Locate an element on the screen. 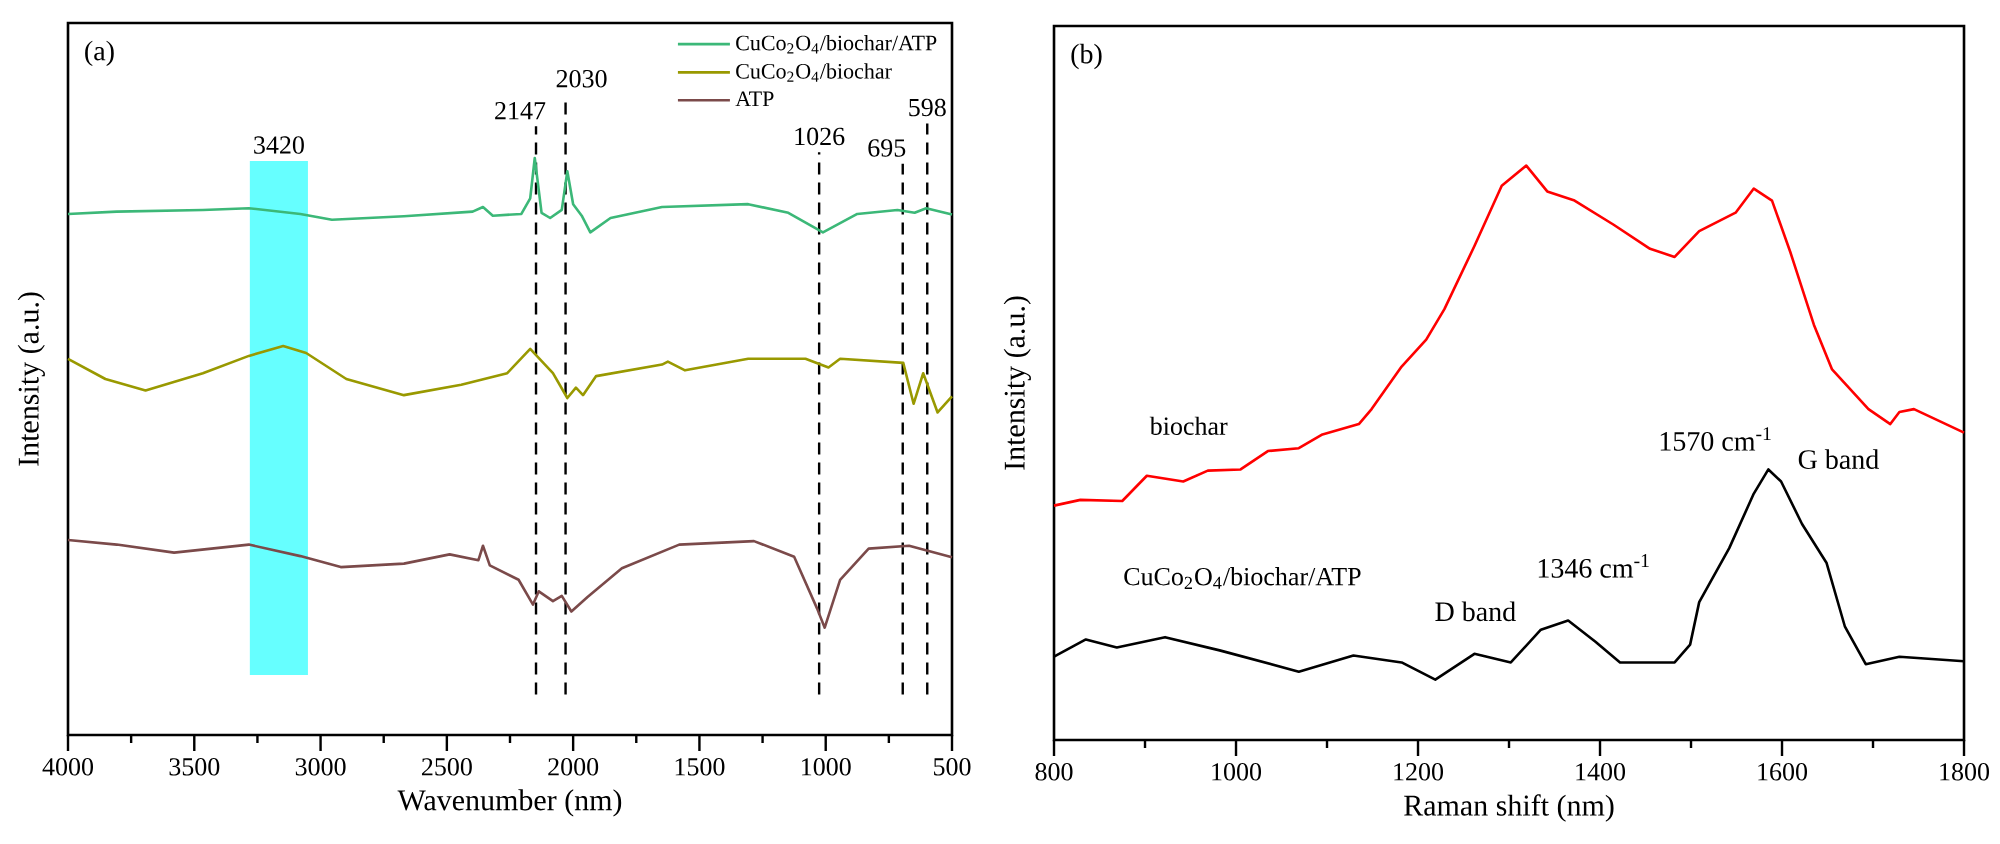 This screenshot has width=2000, height=844. x-tick-label: 1600 is located at coordinates (1783, 772).